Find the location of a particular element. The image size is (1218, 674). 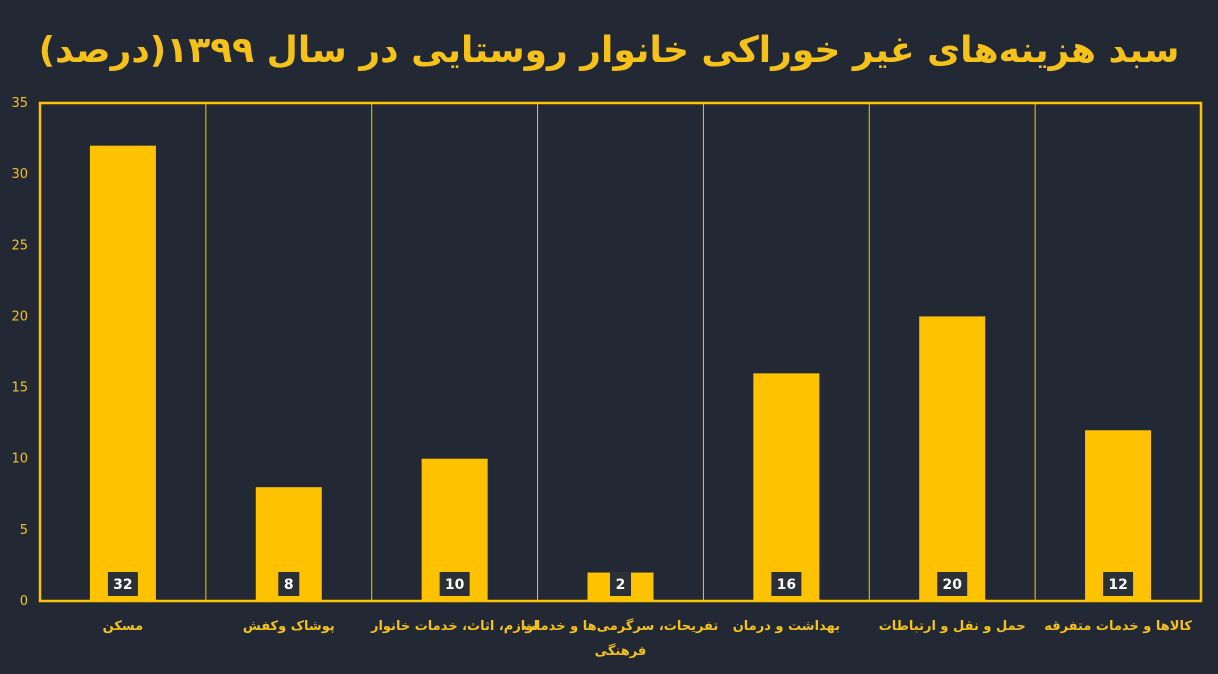

y-tick-label: 0 is located at coordinates (24, 601).